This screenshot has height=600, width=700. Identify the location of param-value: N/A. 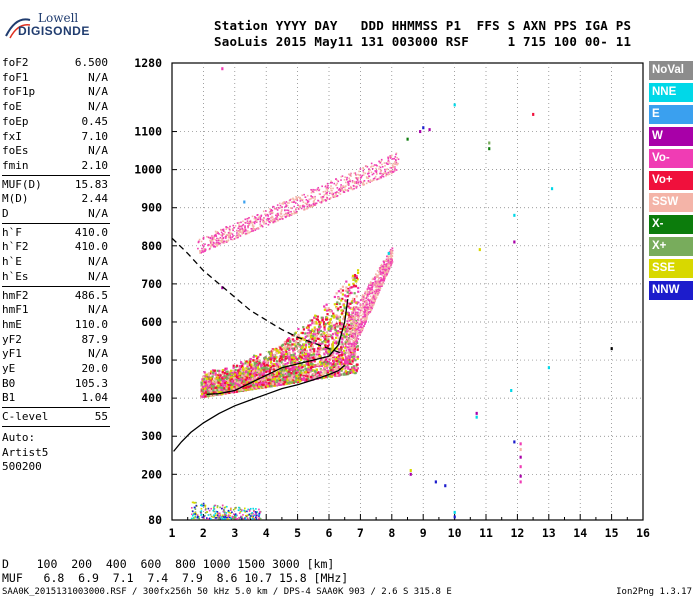
(98, 276).